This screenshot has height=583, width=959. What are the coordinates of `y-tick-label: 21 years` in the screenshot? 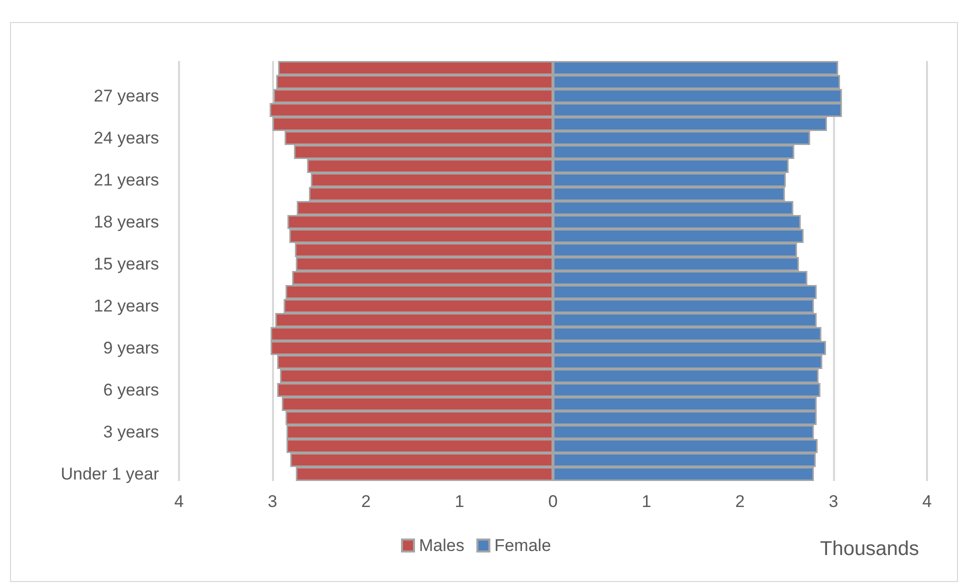 It's located at (126, 180).